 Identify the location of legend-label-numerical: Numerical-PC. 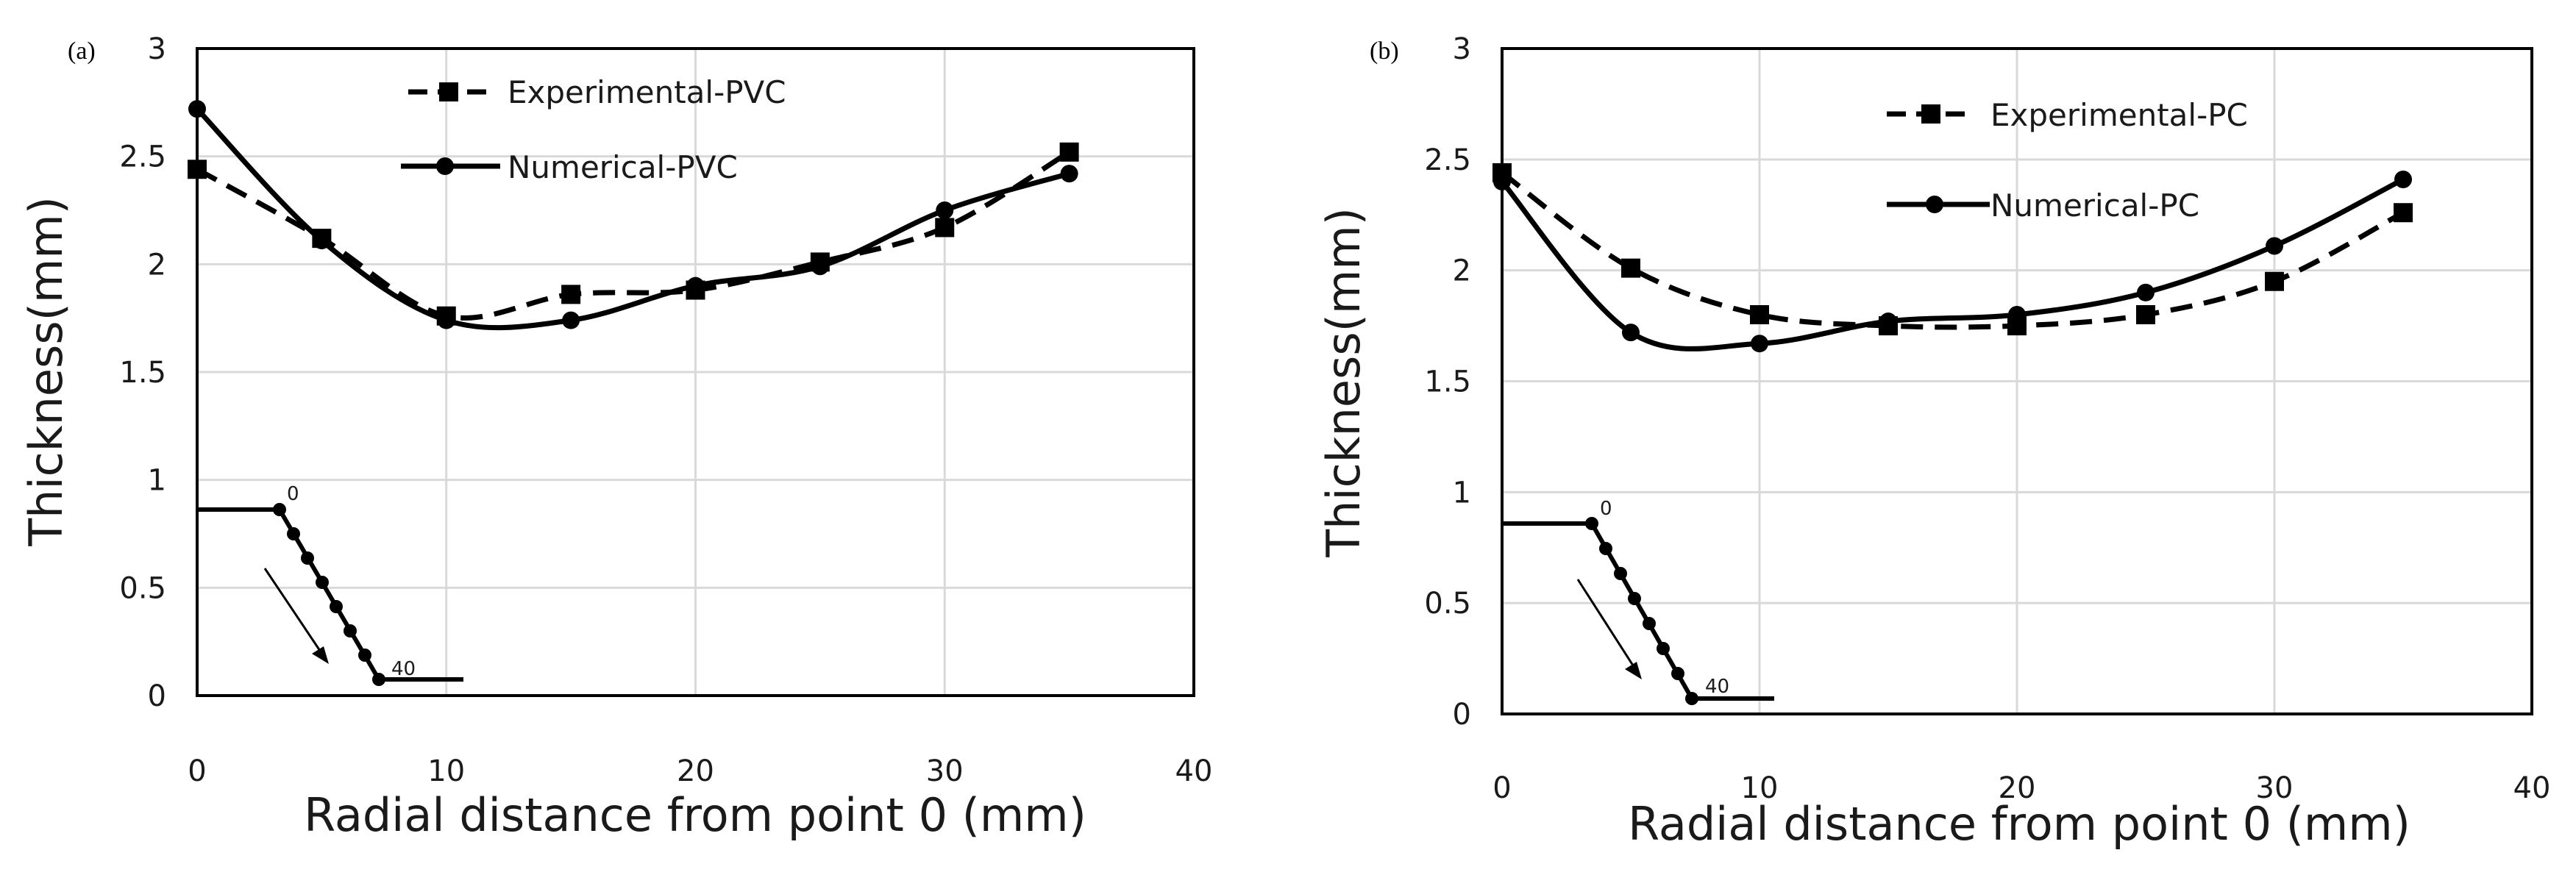
(2094, 206).